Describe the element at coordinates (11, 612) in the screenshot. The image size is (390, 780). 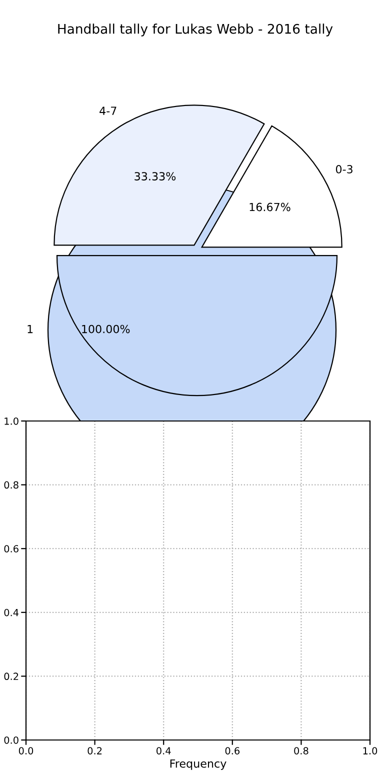
I see `y-tick-label: 0.4` at that location.